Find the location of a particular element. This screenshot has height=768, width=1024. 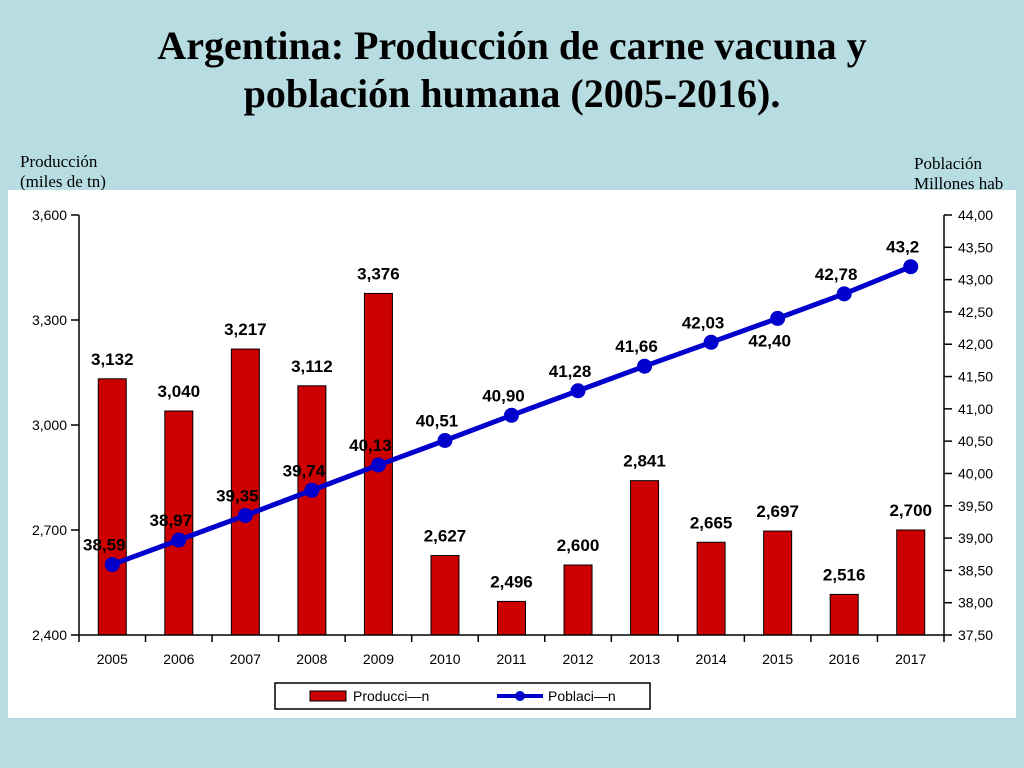

bar-value-label: 2,697 is located at coordinates (777, 511).